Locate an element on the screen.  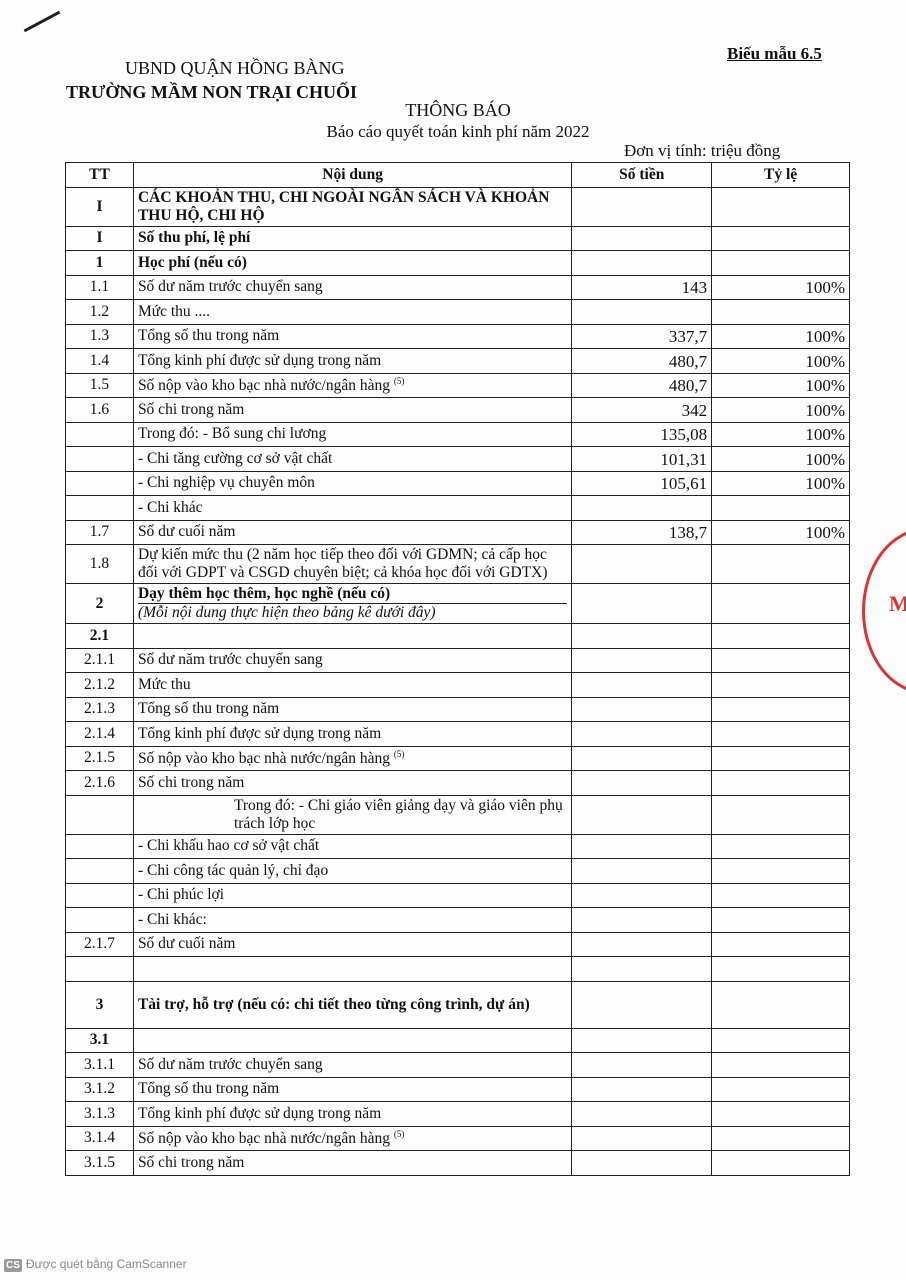
col-header-amount: Số tiền is located at coordinates (642, 175).